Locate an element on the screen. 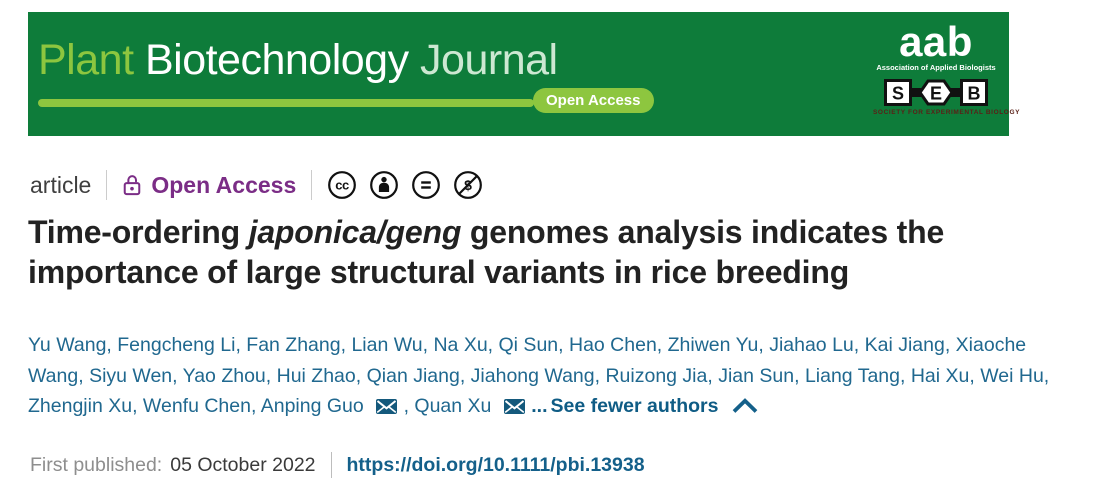  see-fewer-authors-link: See fewer authors is located at coordinates (634, 406).